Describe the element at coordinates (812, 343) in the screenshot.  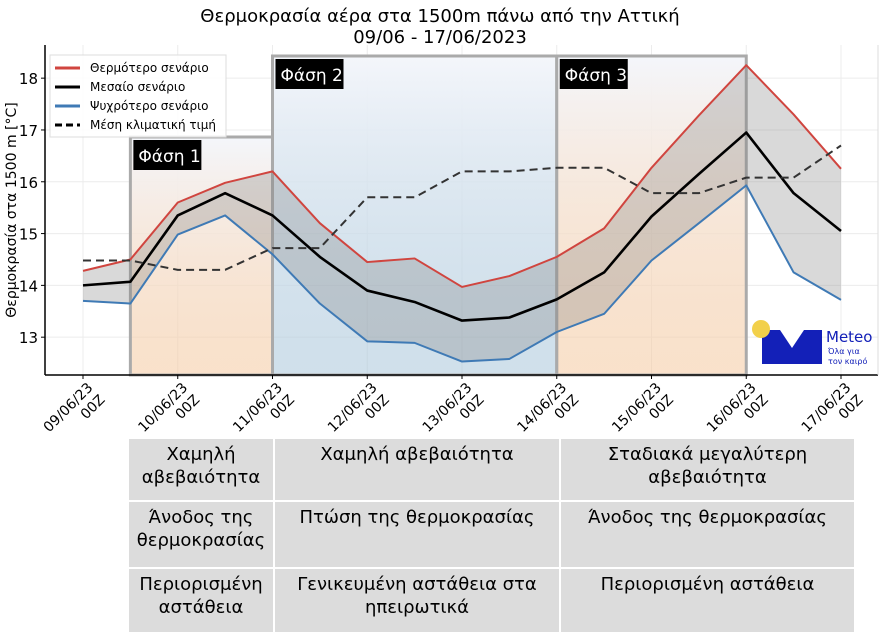
I see `meteo-logo: Meteo Όλα για τον καιρό` at that location.